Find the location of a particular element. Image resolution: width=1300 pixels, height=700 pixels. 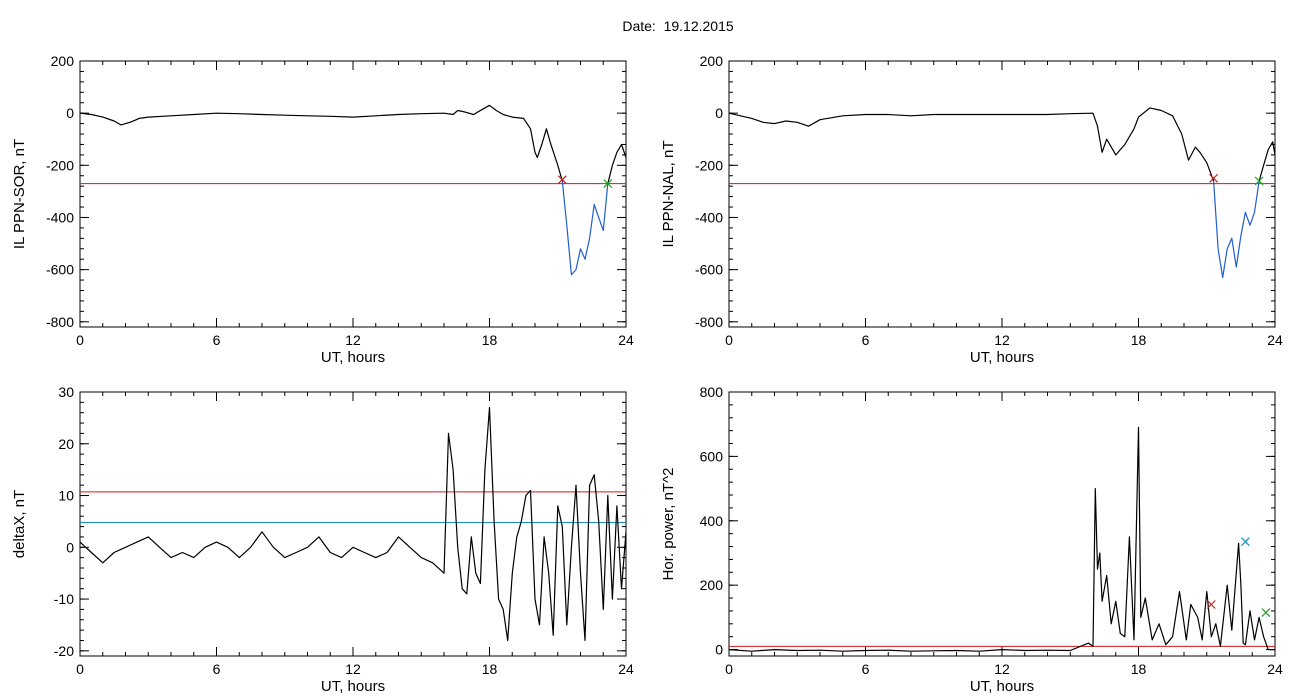

y-axis-label: IL PPN-SOR, nT is located at coordinates (19, 194).